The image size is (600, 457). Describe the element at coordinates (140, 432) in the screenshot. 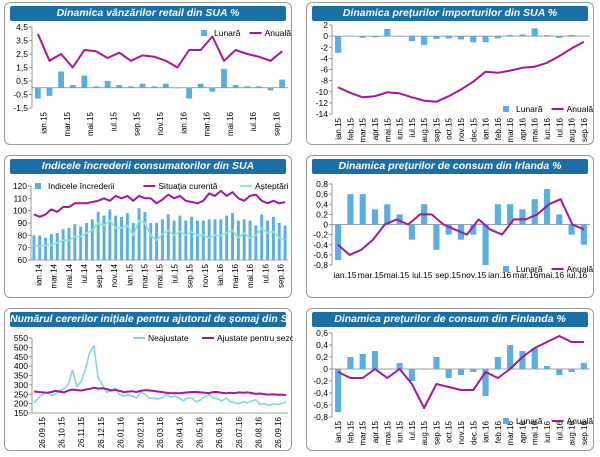

I see `x-tick-label: 26.02.16` at that location.